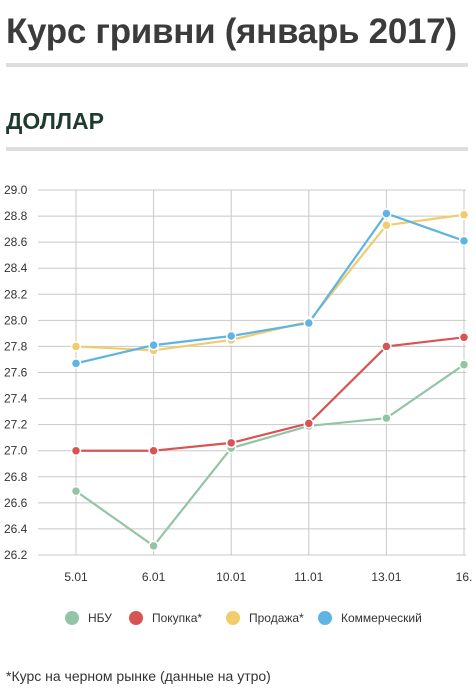 The image size is (476, 700). I want to click on y-tick-label: 28.6, so click(16, 242).